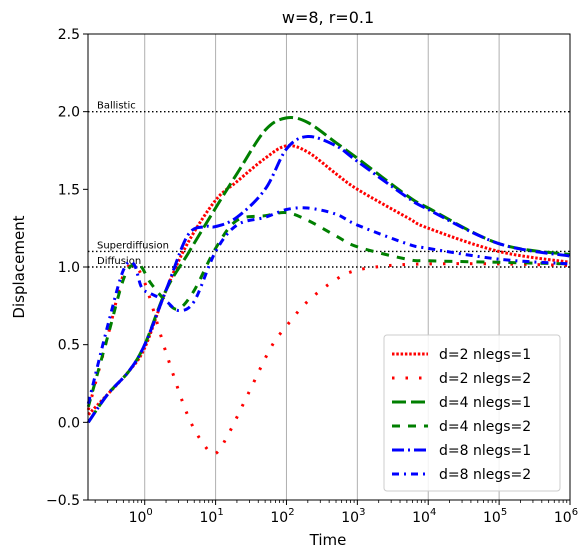 The image size is (584, 554). What do you see at coordinates (485, 451) in the screenshot?
I see `legend-label: d=8 nlegs=1` at bounding box center [485, 451].